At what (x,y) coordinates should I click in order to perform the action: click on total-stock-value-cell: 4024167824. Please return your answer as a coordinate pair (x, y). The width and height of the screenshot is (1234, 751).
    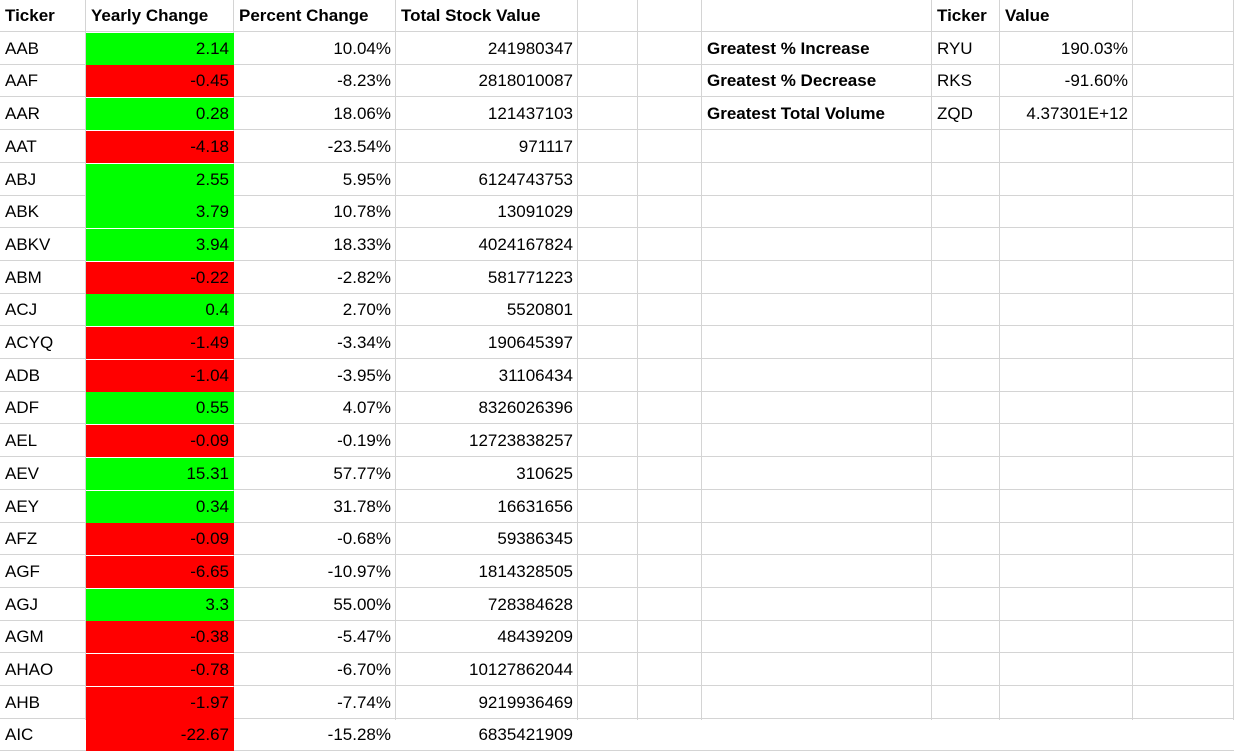
    Looking at the image, I should click on (525, 244).